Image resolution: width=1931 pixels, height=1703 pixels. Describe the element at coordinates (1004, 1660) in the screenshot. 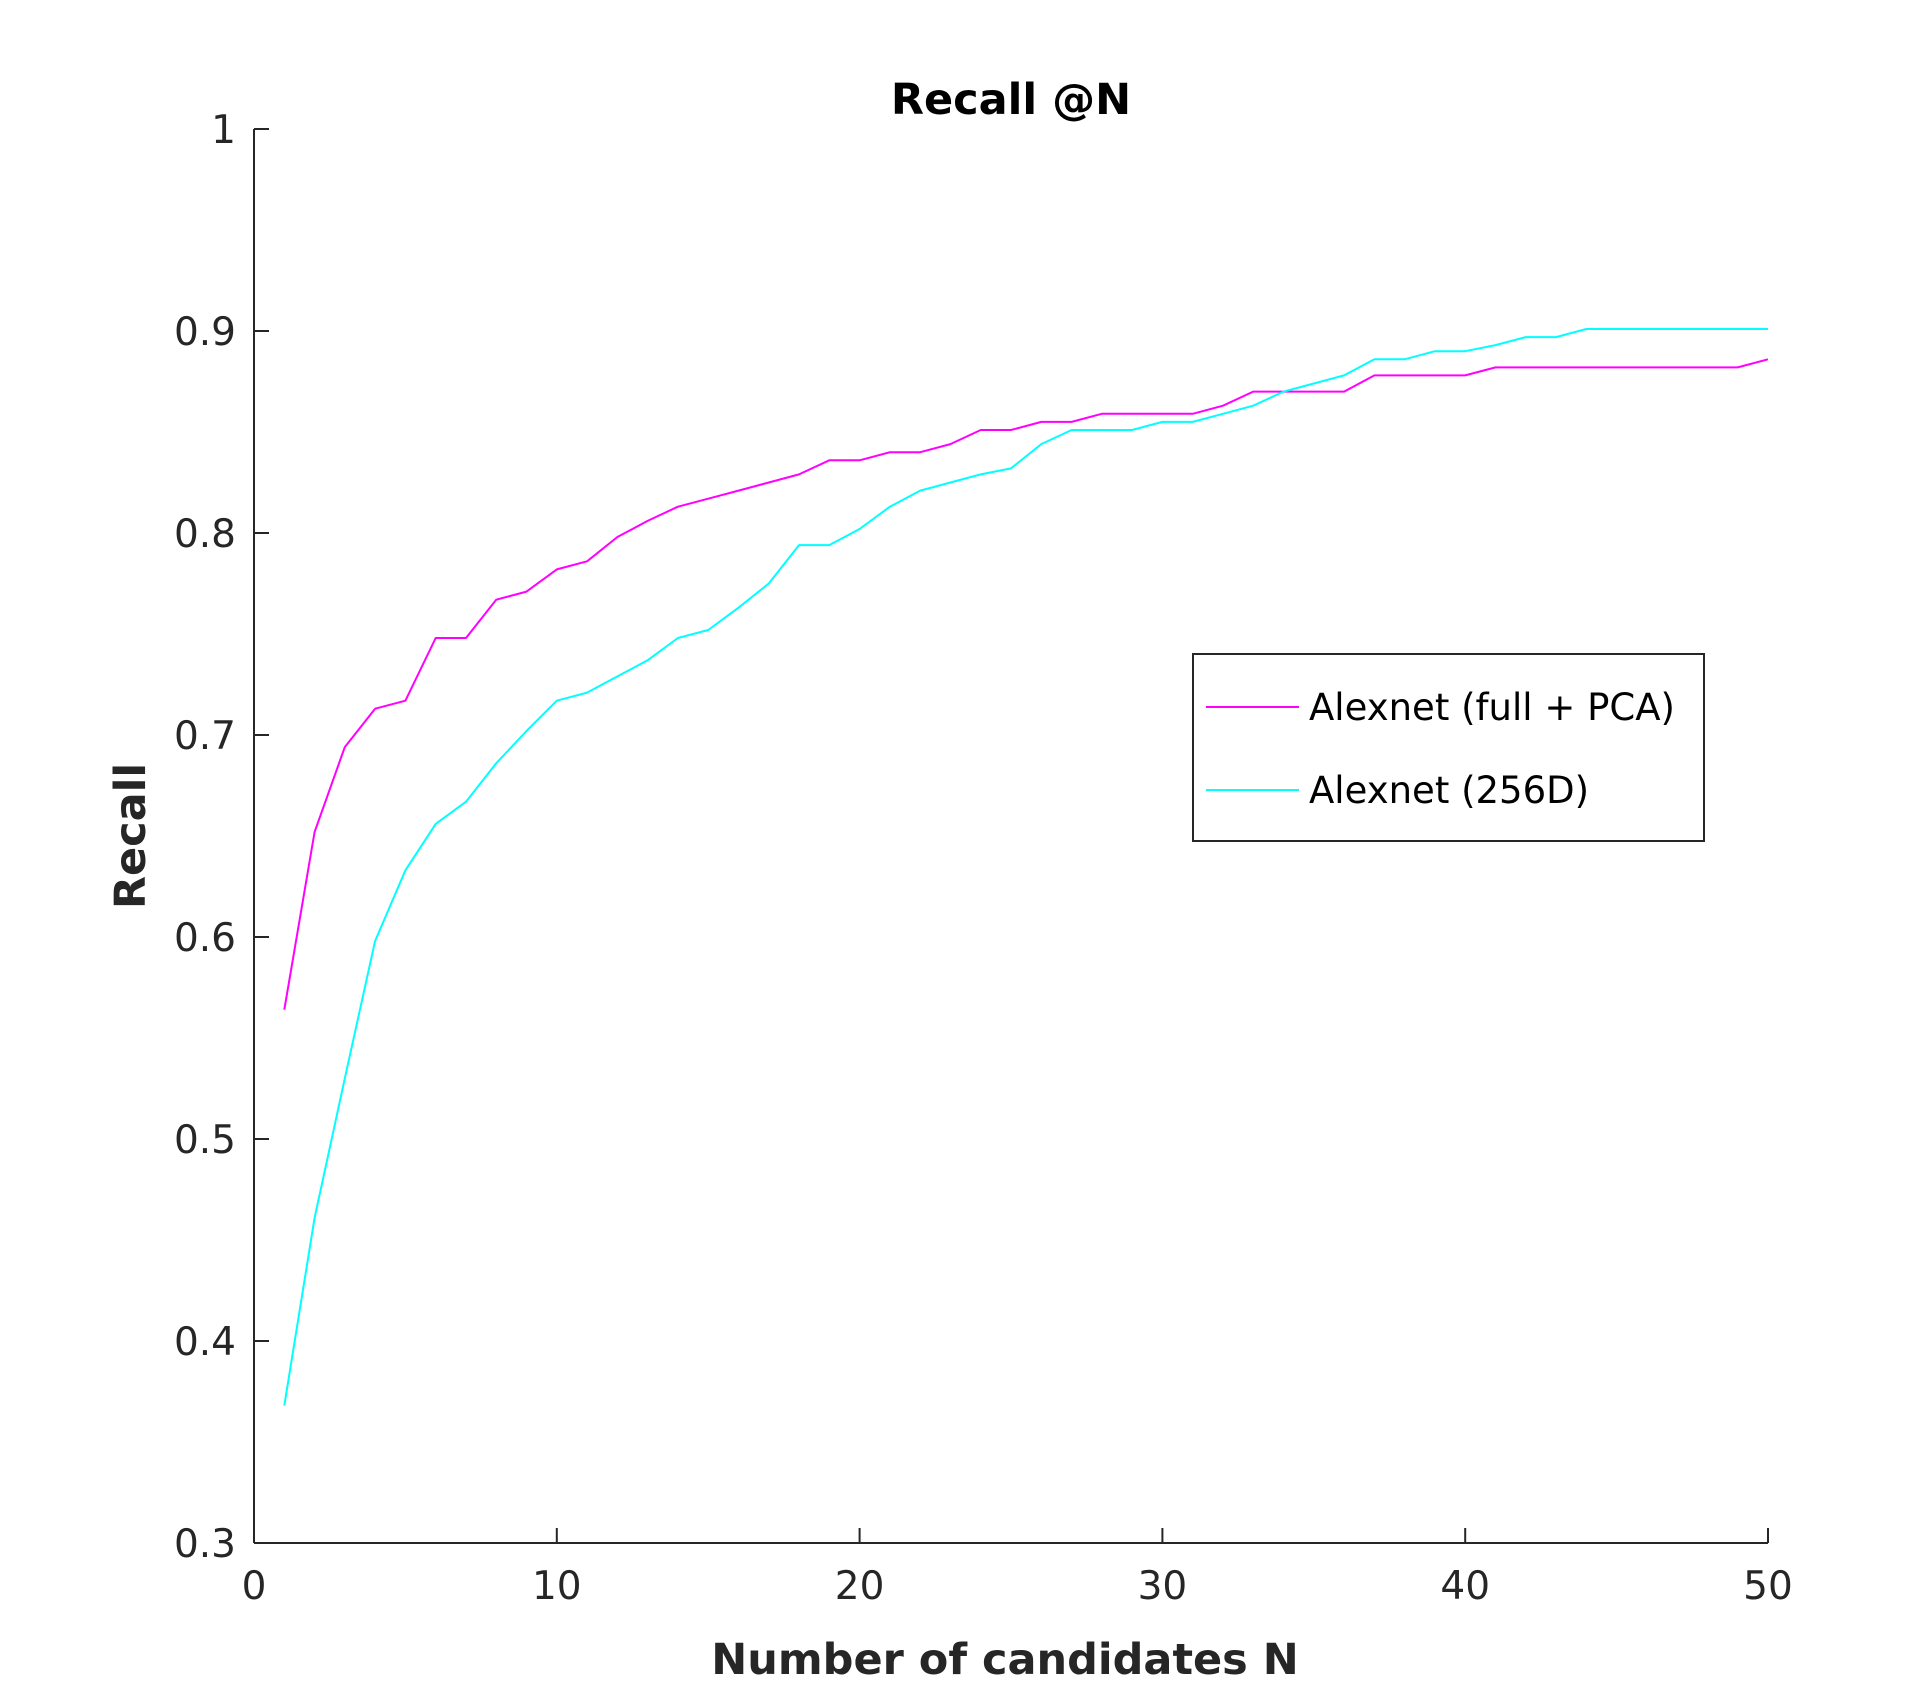

I see `x-axis-label: Number of candidates N` at that location.